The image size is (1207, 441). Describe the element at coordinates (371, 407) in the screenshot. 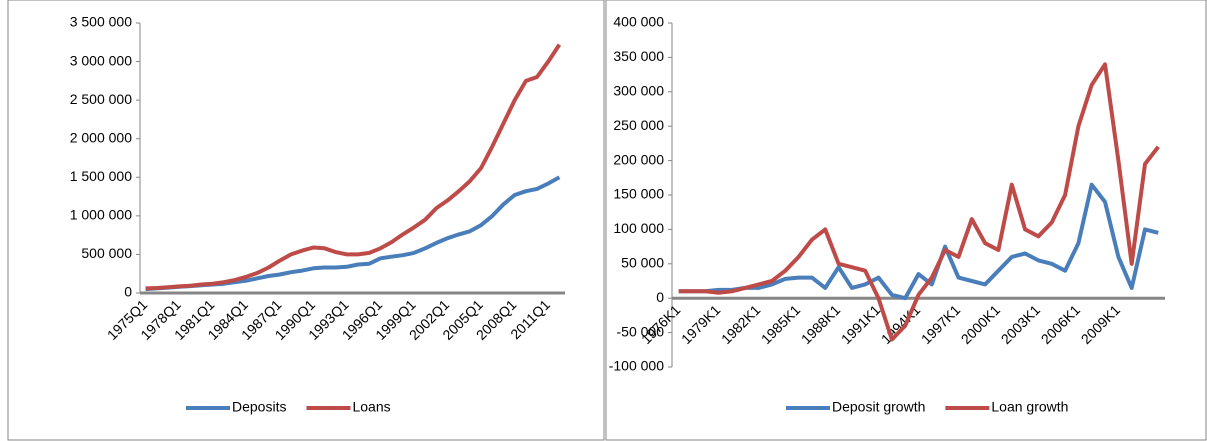

I see `legend-label: Loans` at that location.